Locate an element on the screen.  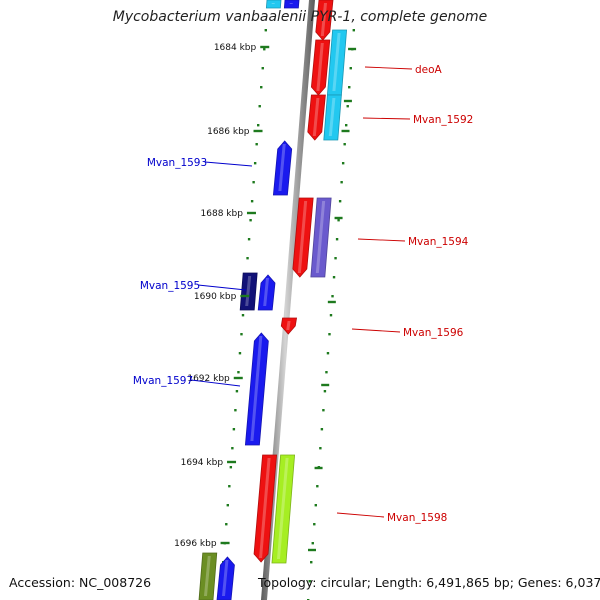
gene-label-reverse: Mvan_1592 is located at coordinates (443, 120).